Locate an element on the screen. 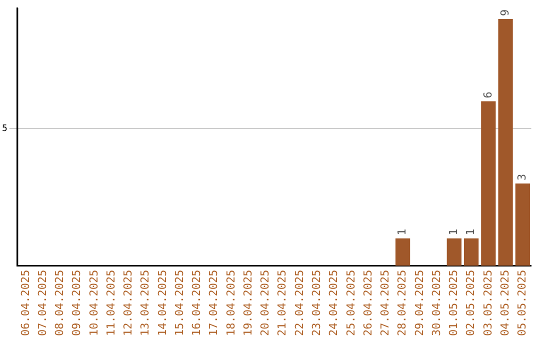  x-tick-label: 20.04.2025 is located at coordinates (265, 303).